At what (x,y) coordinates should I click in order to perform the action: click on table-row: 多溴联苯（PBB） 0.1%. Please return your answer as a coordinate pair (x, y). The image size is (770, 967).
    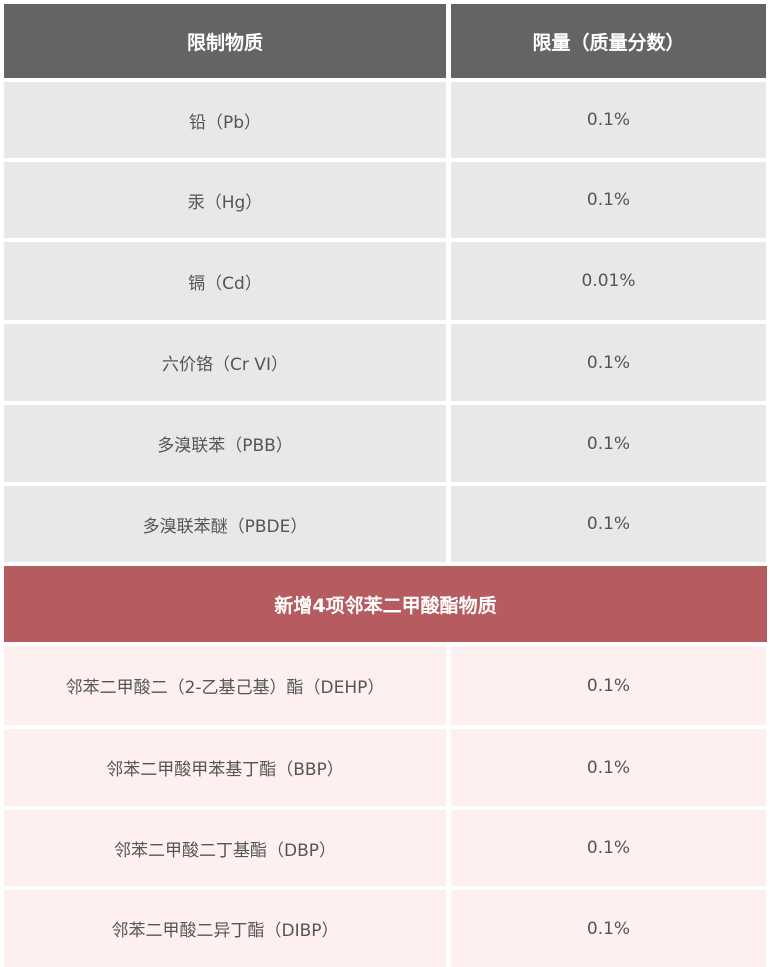
    Looking at the image, I should click on (385, 443).